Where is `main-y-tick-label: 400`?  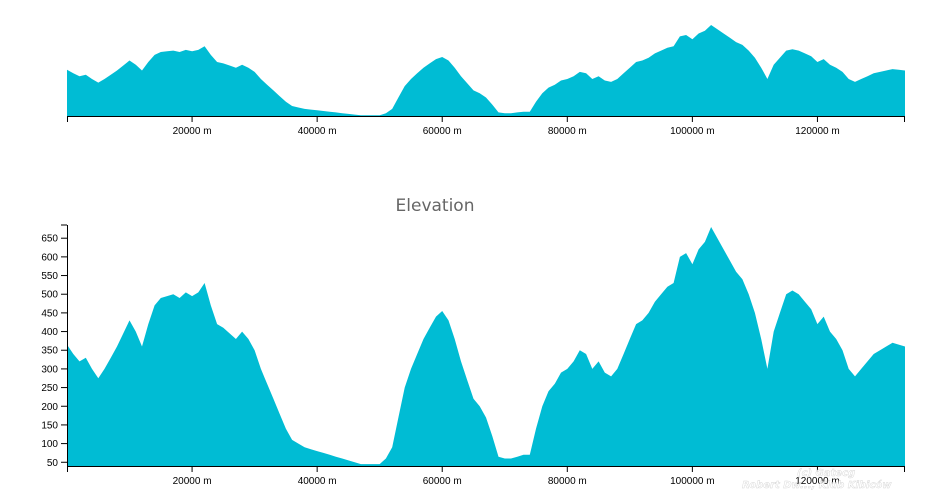 main-y-tick-label: 400 is located at coordinates (49, 332).